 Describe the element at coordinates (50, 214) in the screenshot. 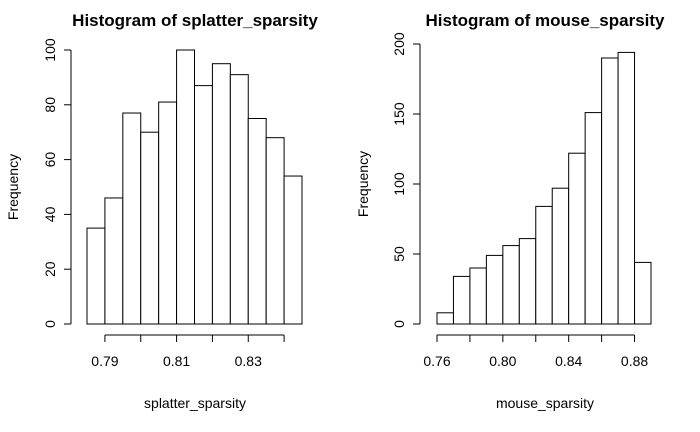

I see `chart1-y-tick-label: 40` at that location.